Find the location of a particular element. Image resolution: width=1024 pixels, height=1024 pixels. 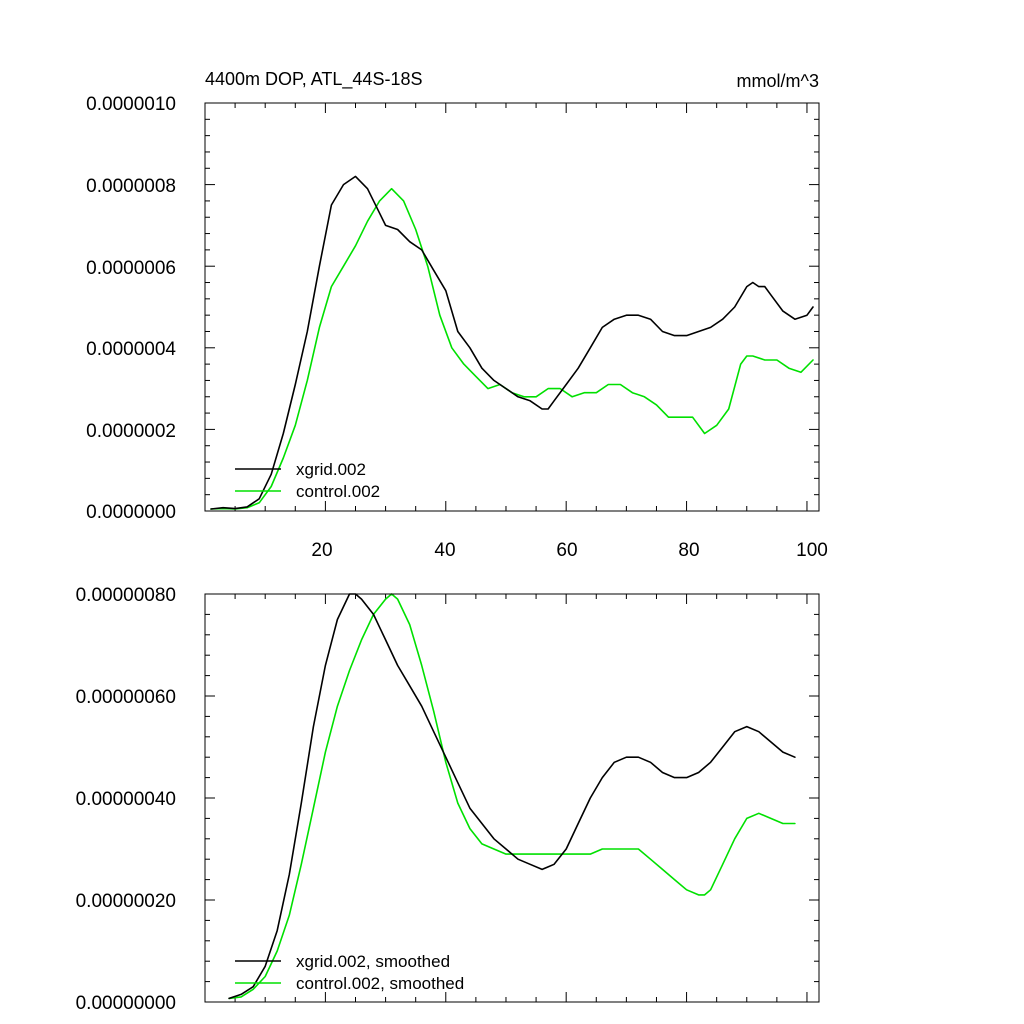

top-xtick-label-100: 100 is located at coordinates (812, 550).